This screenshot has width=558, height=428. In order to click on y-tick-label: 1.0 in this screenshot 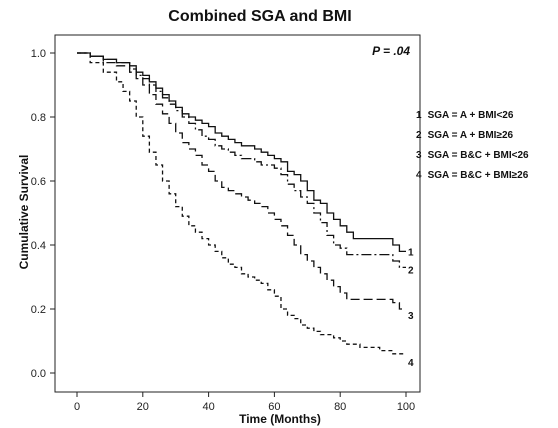, I will do `click(38, 54)`.